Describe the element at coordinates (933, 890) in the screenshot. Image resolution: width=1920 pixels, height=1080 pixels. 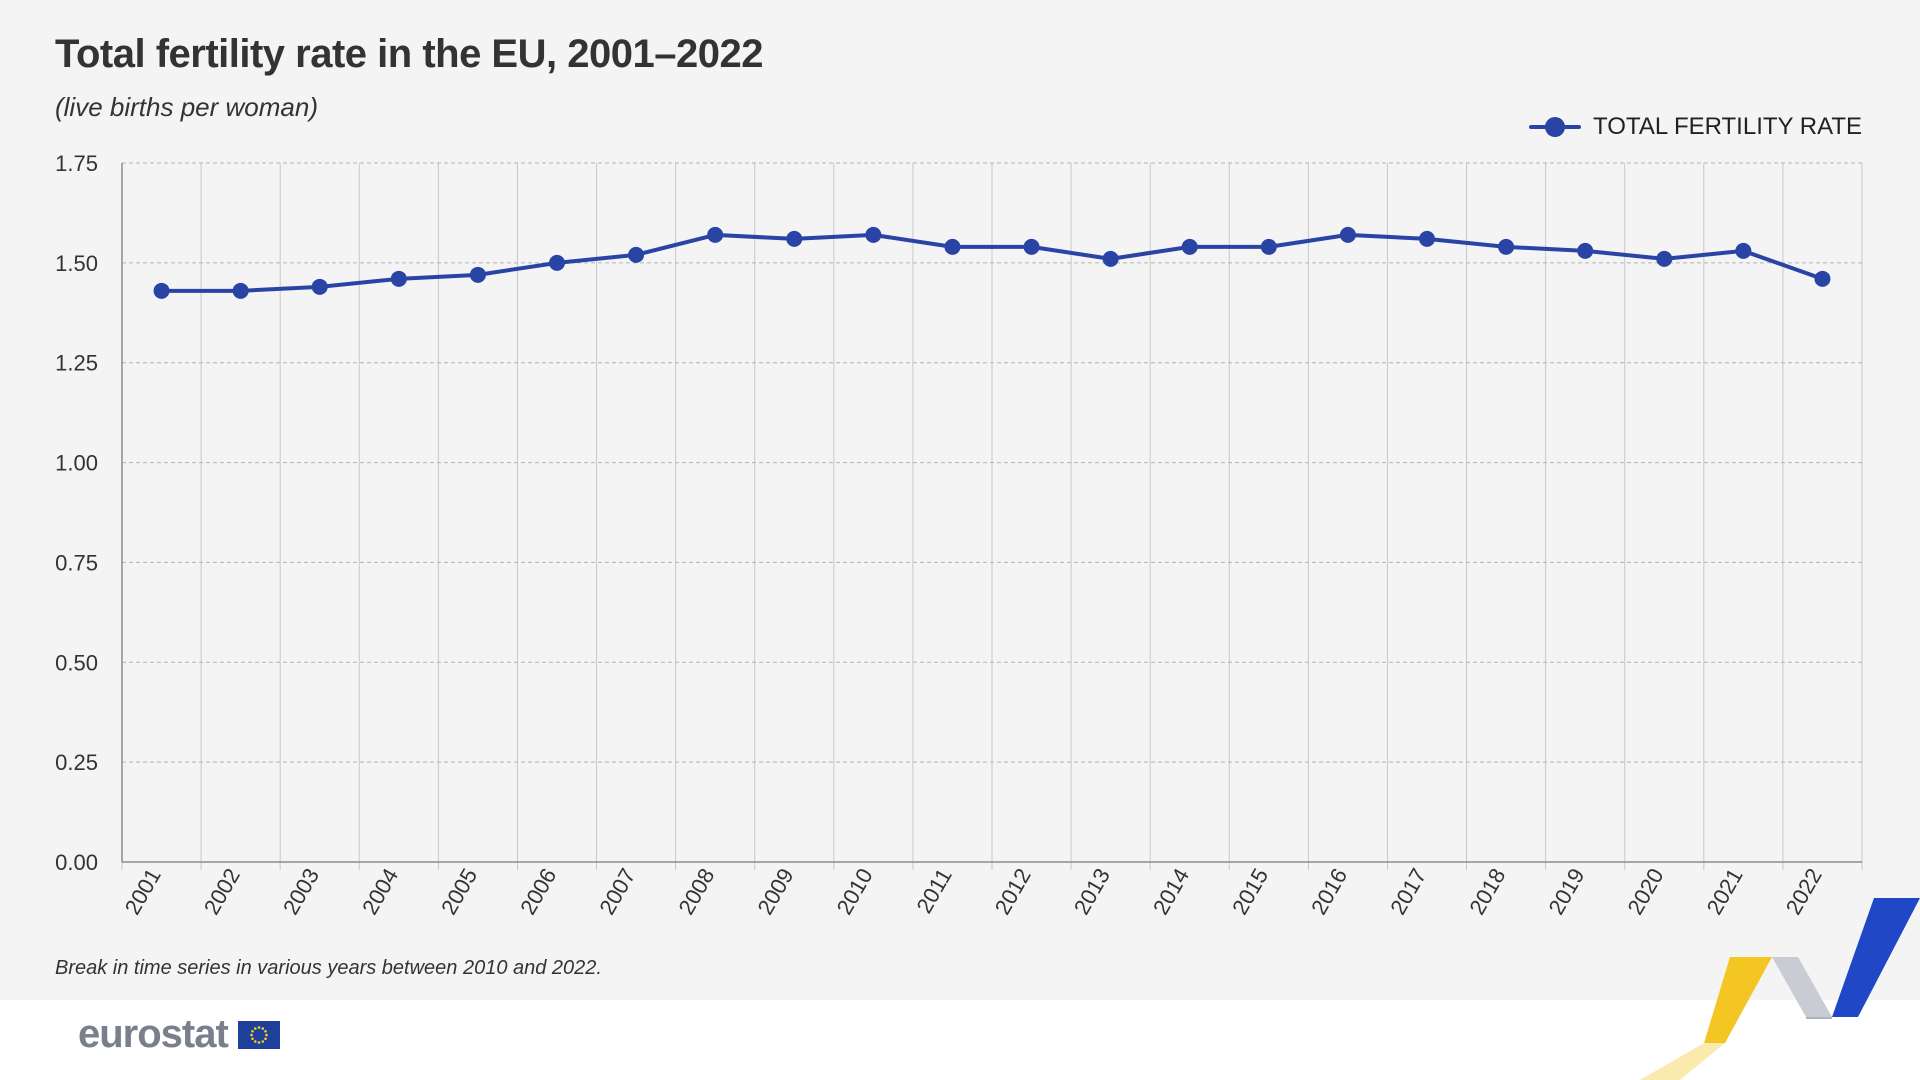
I see `x-tick-label: 2011` at that location.